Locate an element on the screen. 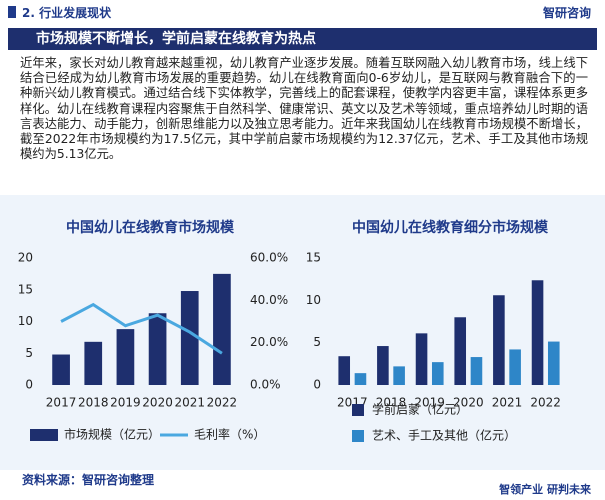 Image resolution: width=605 pixels, height=500 pixels. banner: 市场规模不断增长，学前启蒙在线教育为热点 is located at coordinates (302, 39).